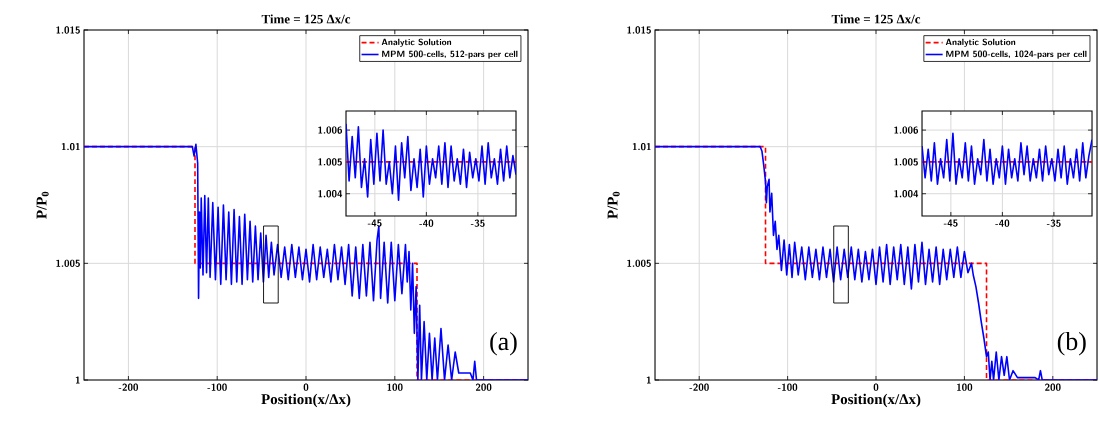 The height and width of the screenshot is (426, 1099). What do you see at coordinates (450, 54) in the screenshot?
I see `legend-label: MPM 500-cells, 512-pars per cell` at bounding box center [450, 54].